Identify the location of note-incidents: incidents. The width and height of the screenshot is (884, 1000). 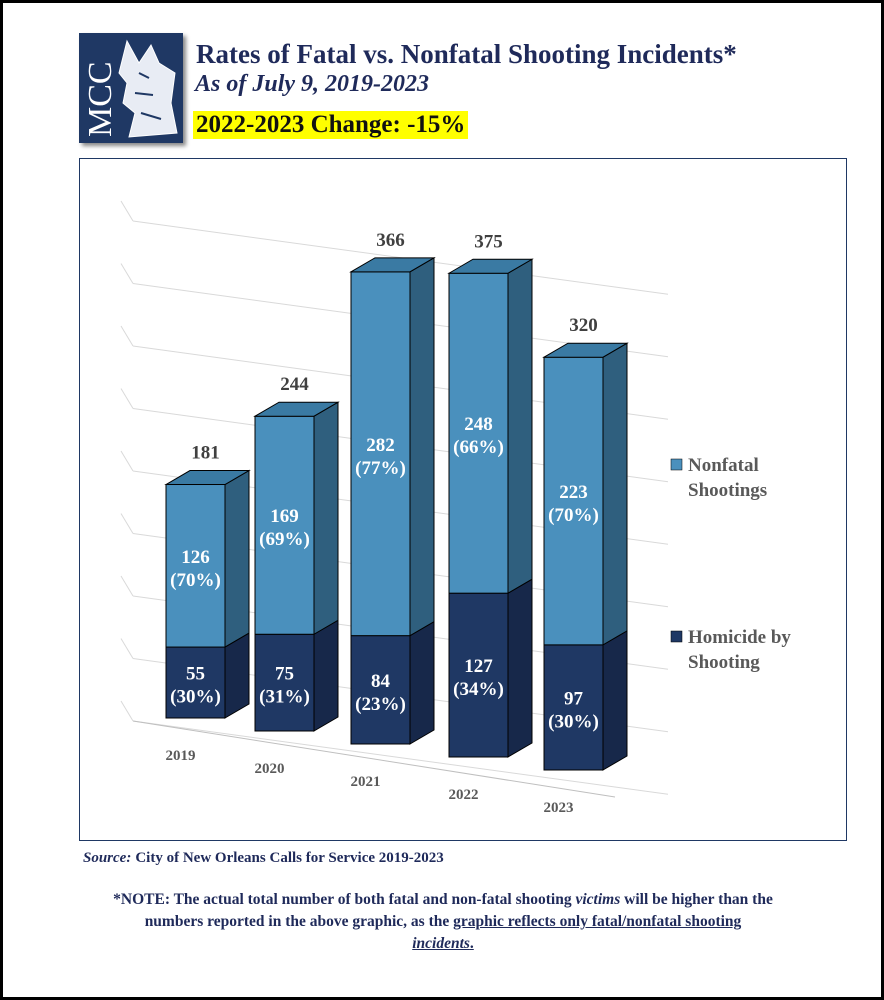
(441, 943).